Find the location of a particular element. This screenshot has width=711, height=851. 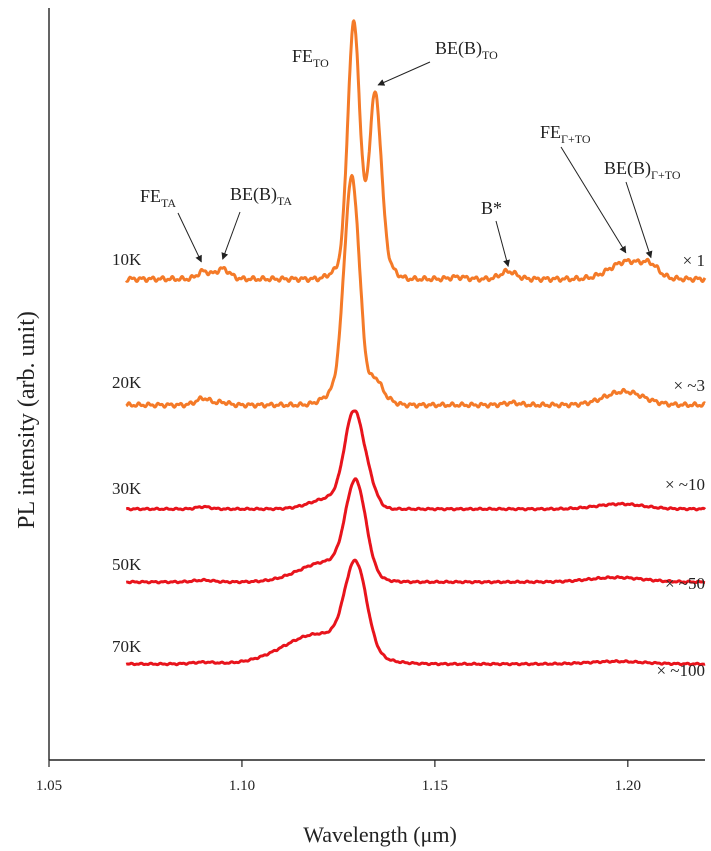

annotation-fe-to: FETO is located at coordinates (310, 58).